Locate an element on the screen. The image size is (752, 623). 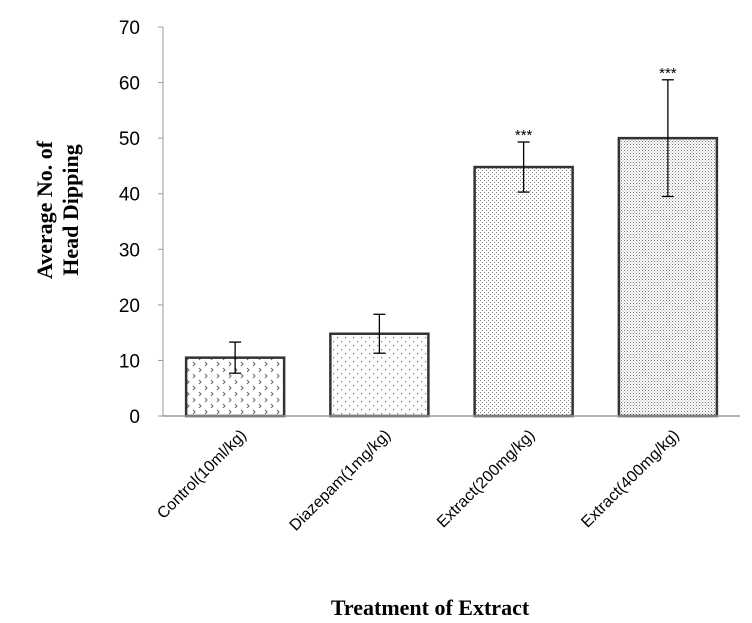
y-tick-label: 40 is located at coordinates (129, 195).